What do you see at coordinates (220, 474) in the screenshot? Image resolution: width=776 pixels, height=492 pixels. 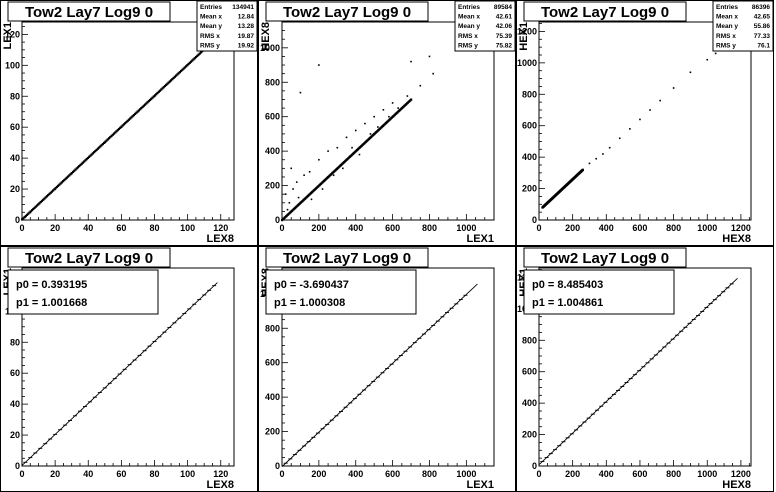 I see `x-tick-label: 120` at bounding box center [220, 474].